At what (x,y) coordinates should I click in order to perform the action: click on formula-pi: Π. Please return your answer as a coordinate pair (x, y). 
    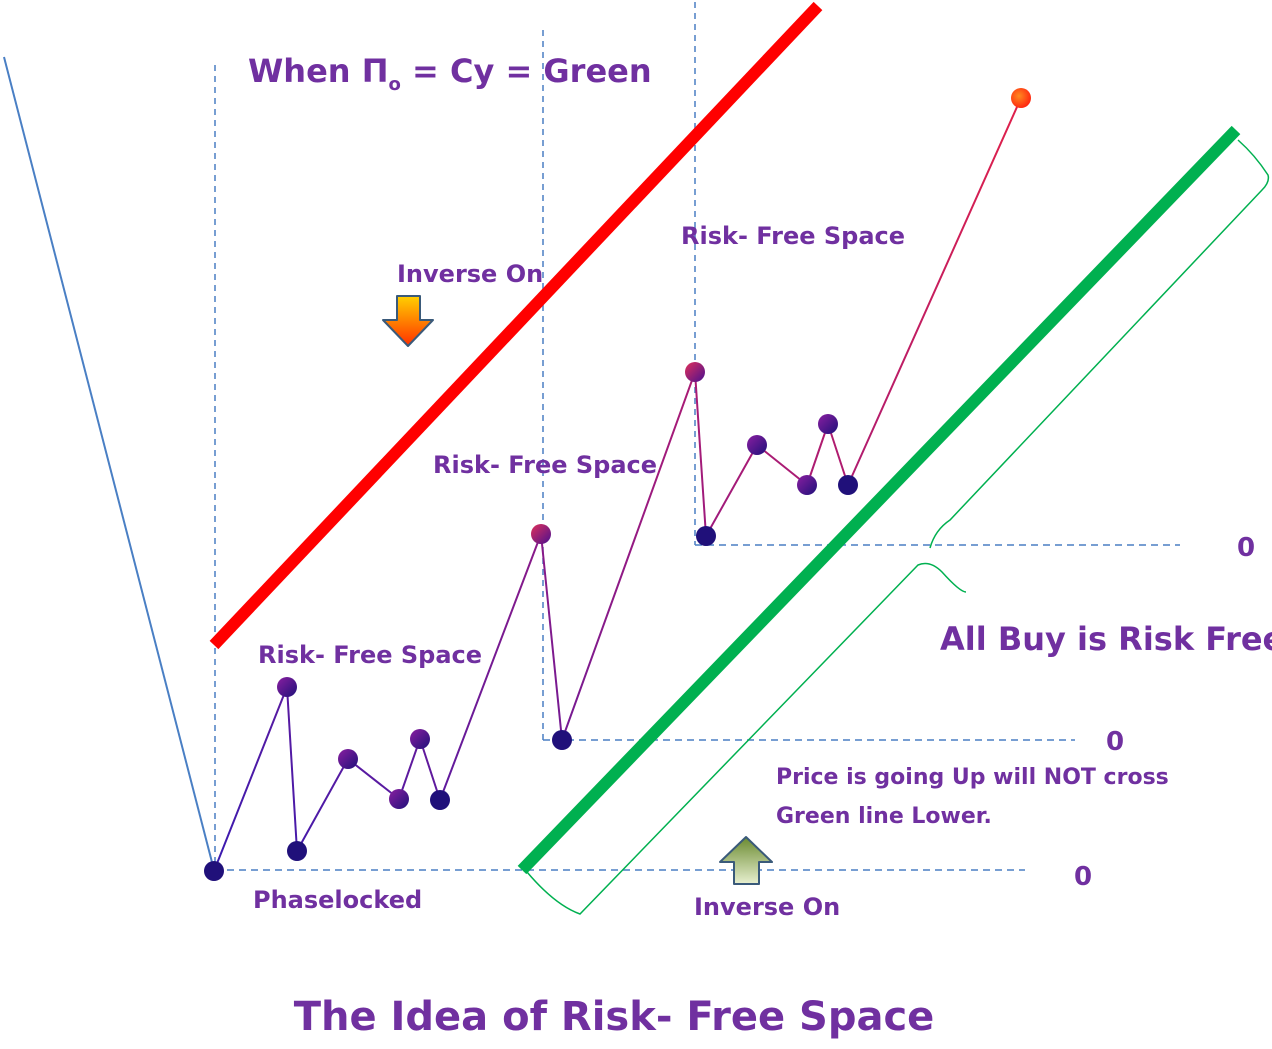
    Looking at the image, I should click on (375, 71).